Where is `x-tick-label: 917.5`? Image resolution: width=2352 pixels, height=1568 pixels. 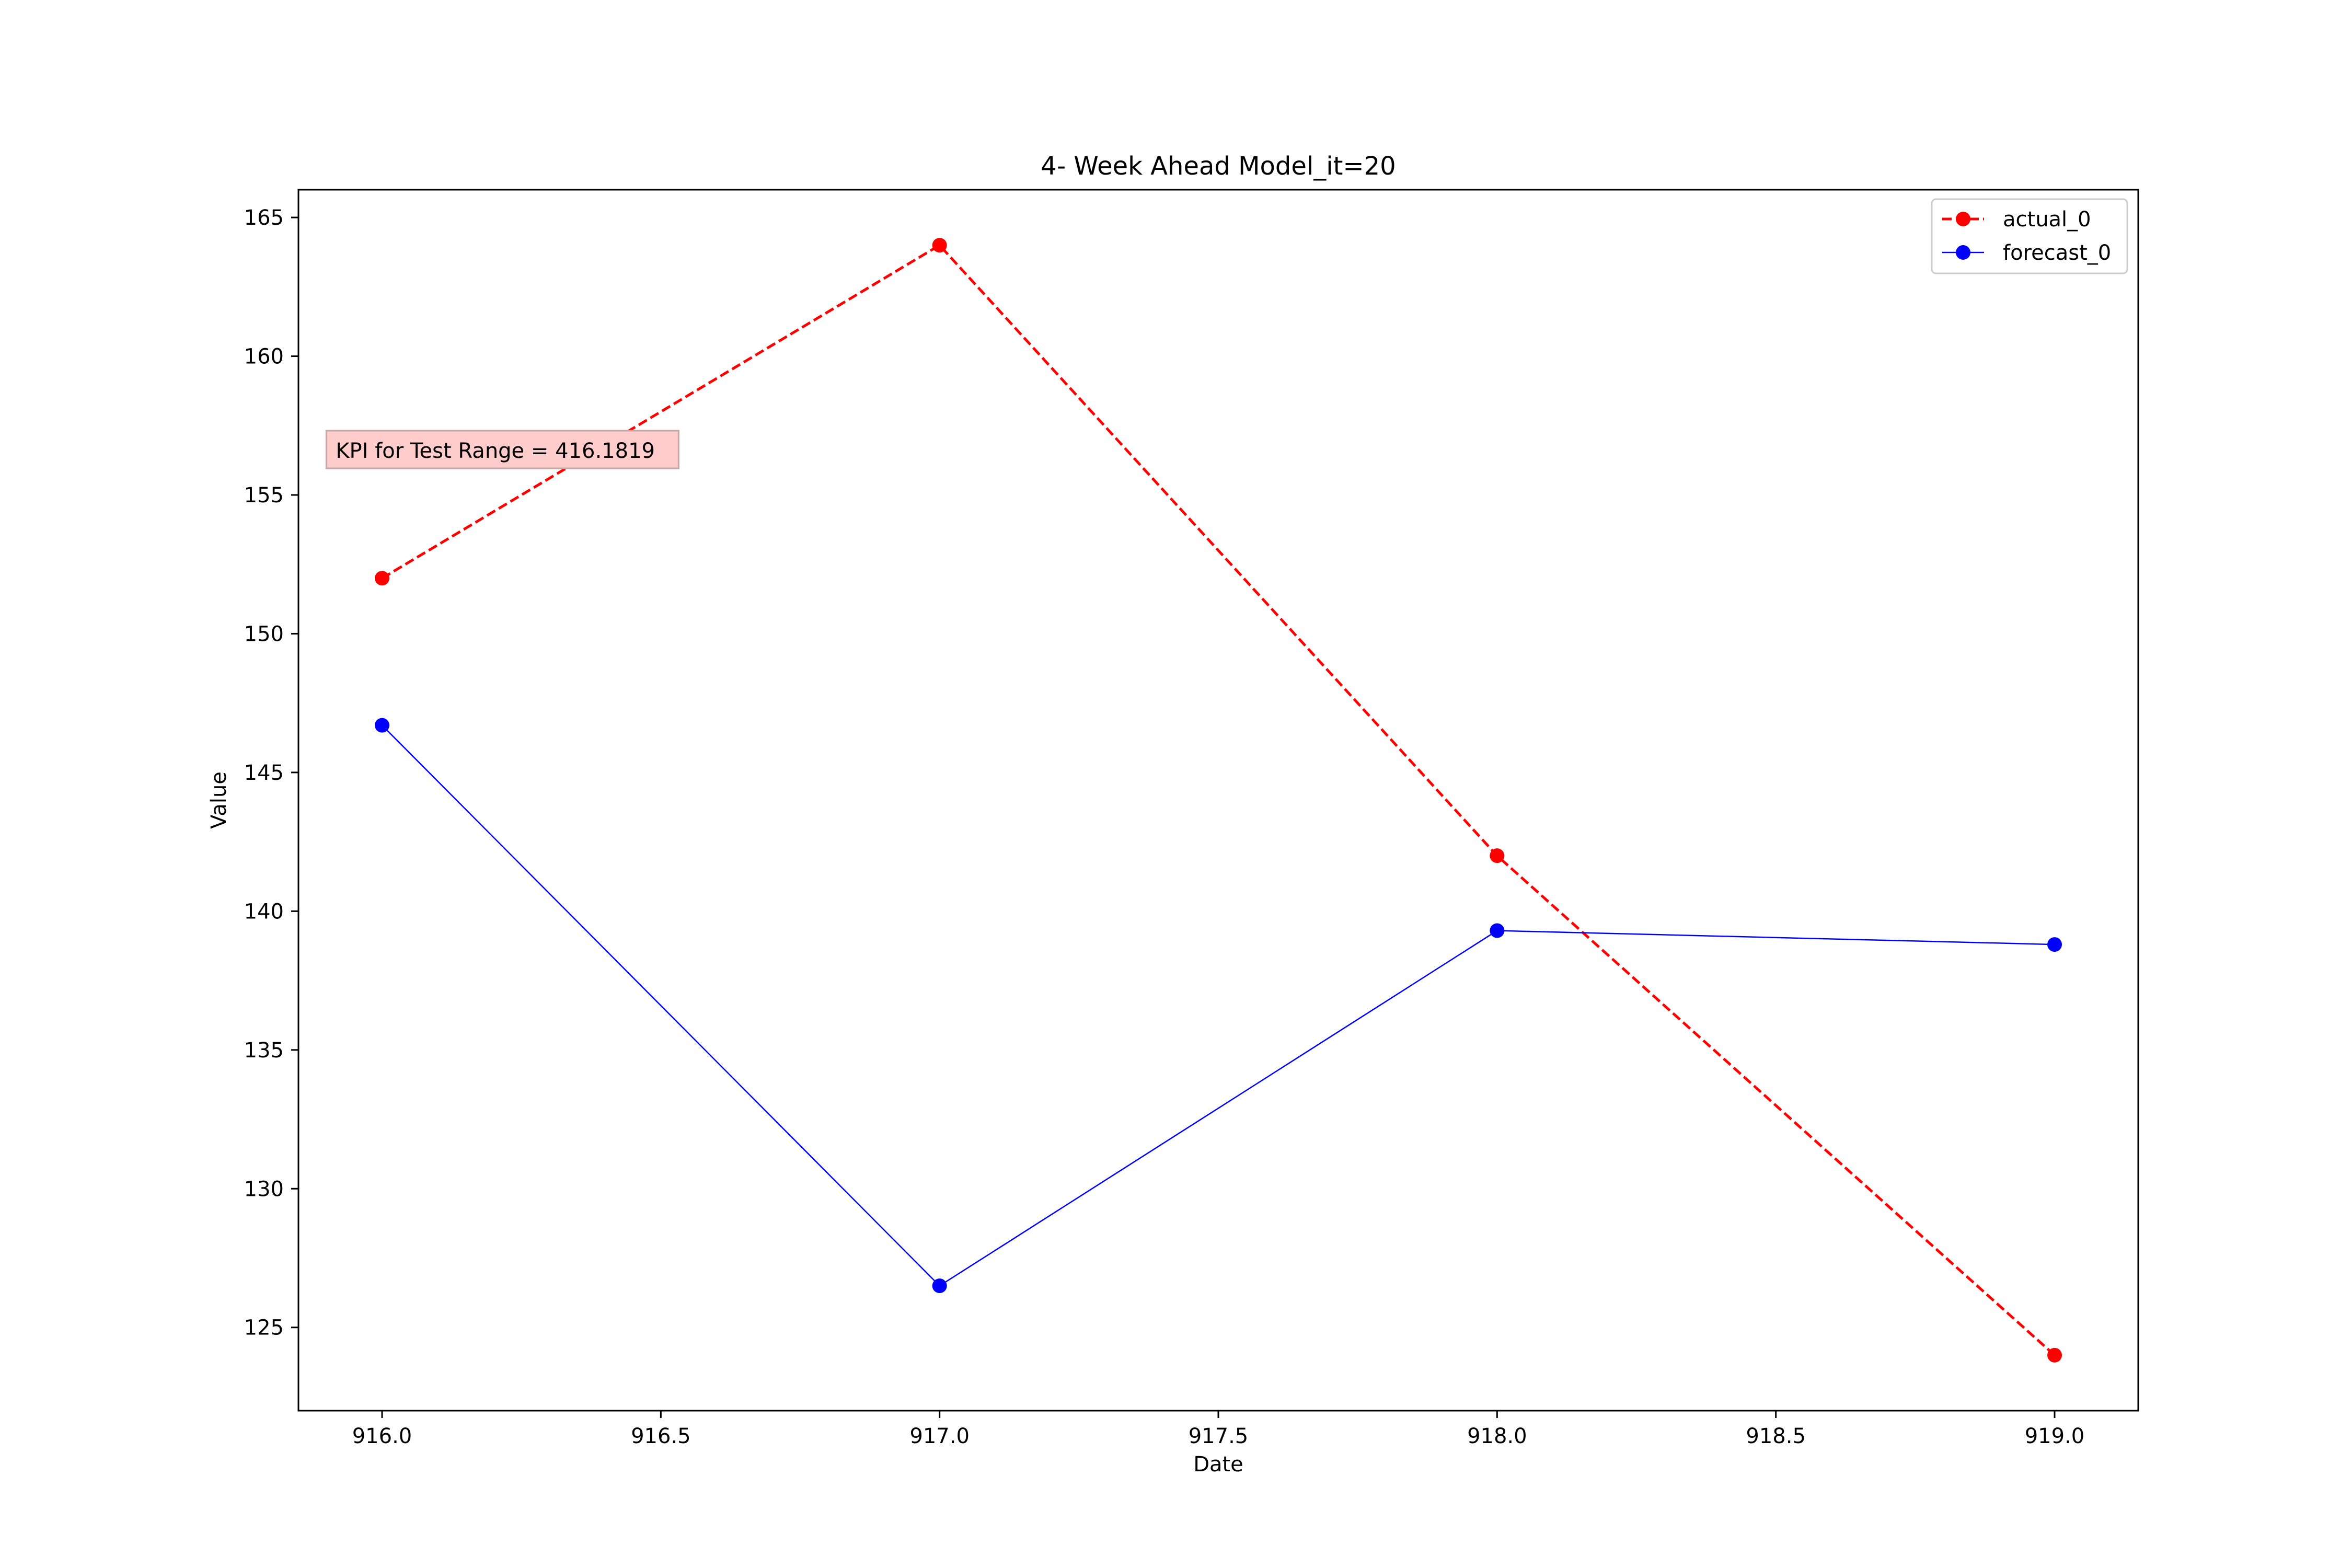
x-tick-label: 917.5 is located at coordinates (1219, 1436).